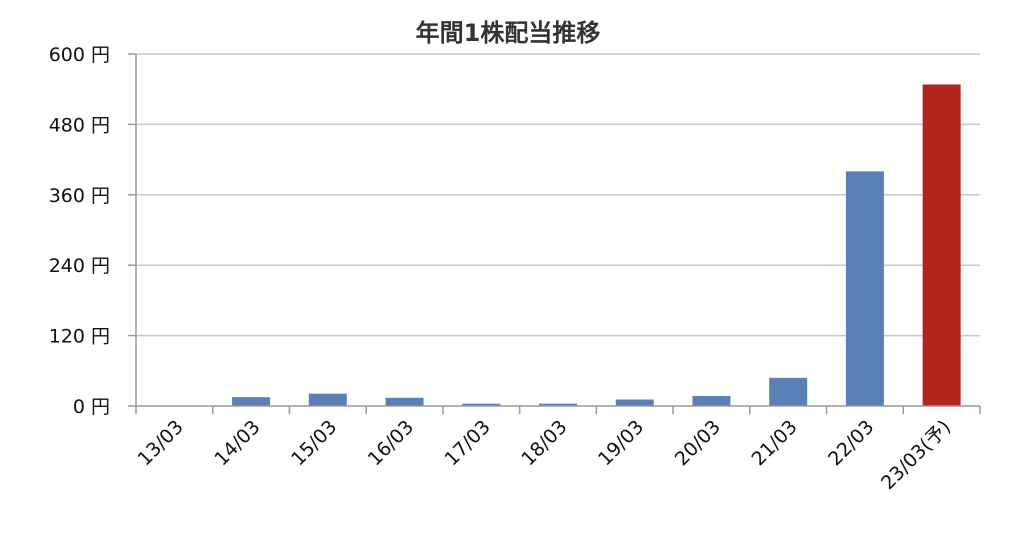 The image size is (1012, 536). What do you see at coordinates (79, 196) in the screenshot?
I see `y-tick-label: 360 円` at bounding box center [79, 196].